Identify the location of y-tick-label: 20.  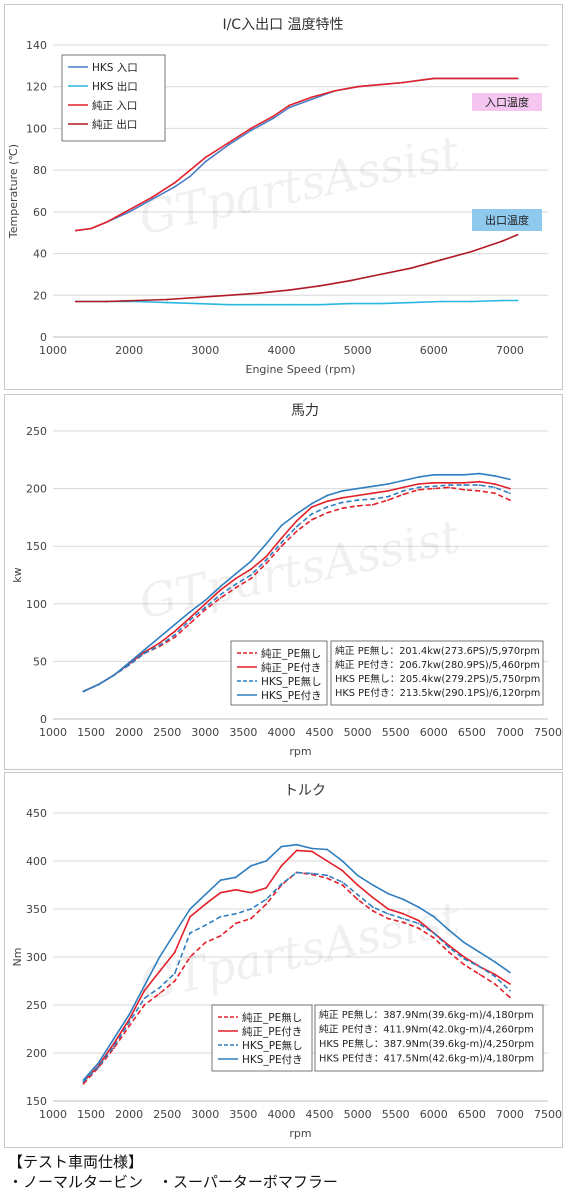
(40, 295).